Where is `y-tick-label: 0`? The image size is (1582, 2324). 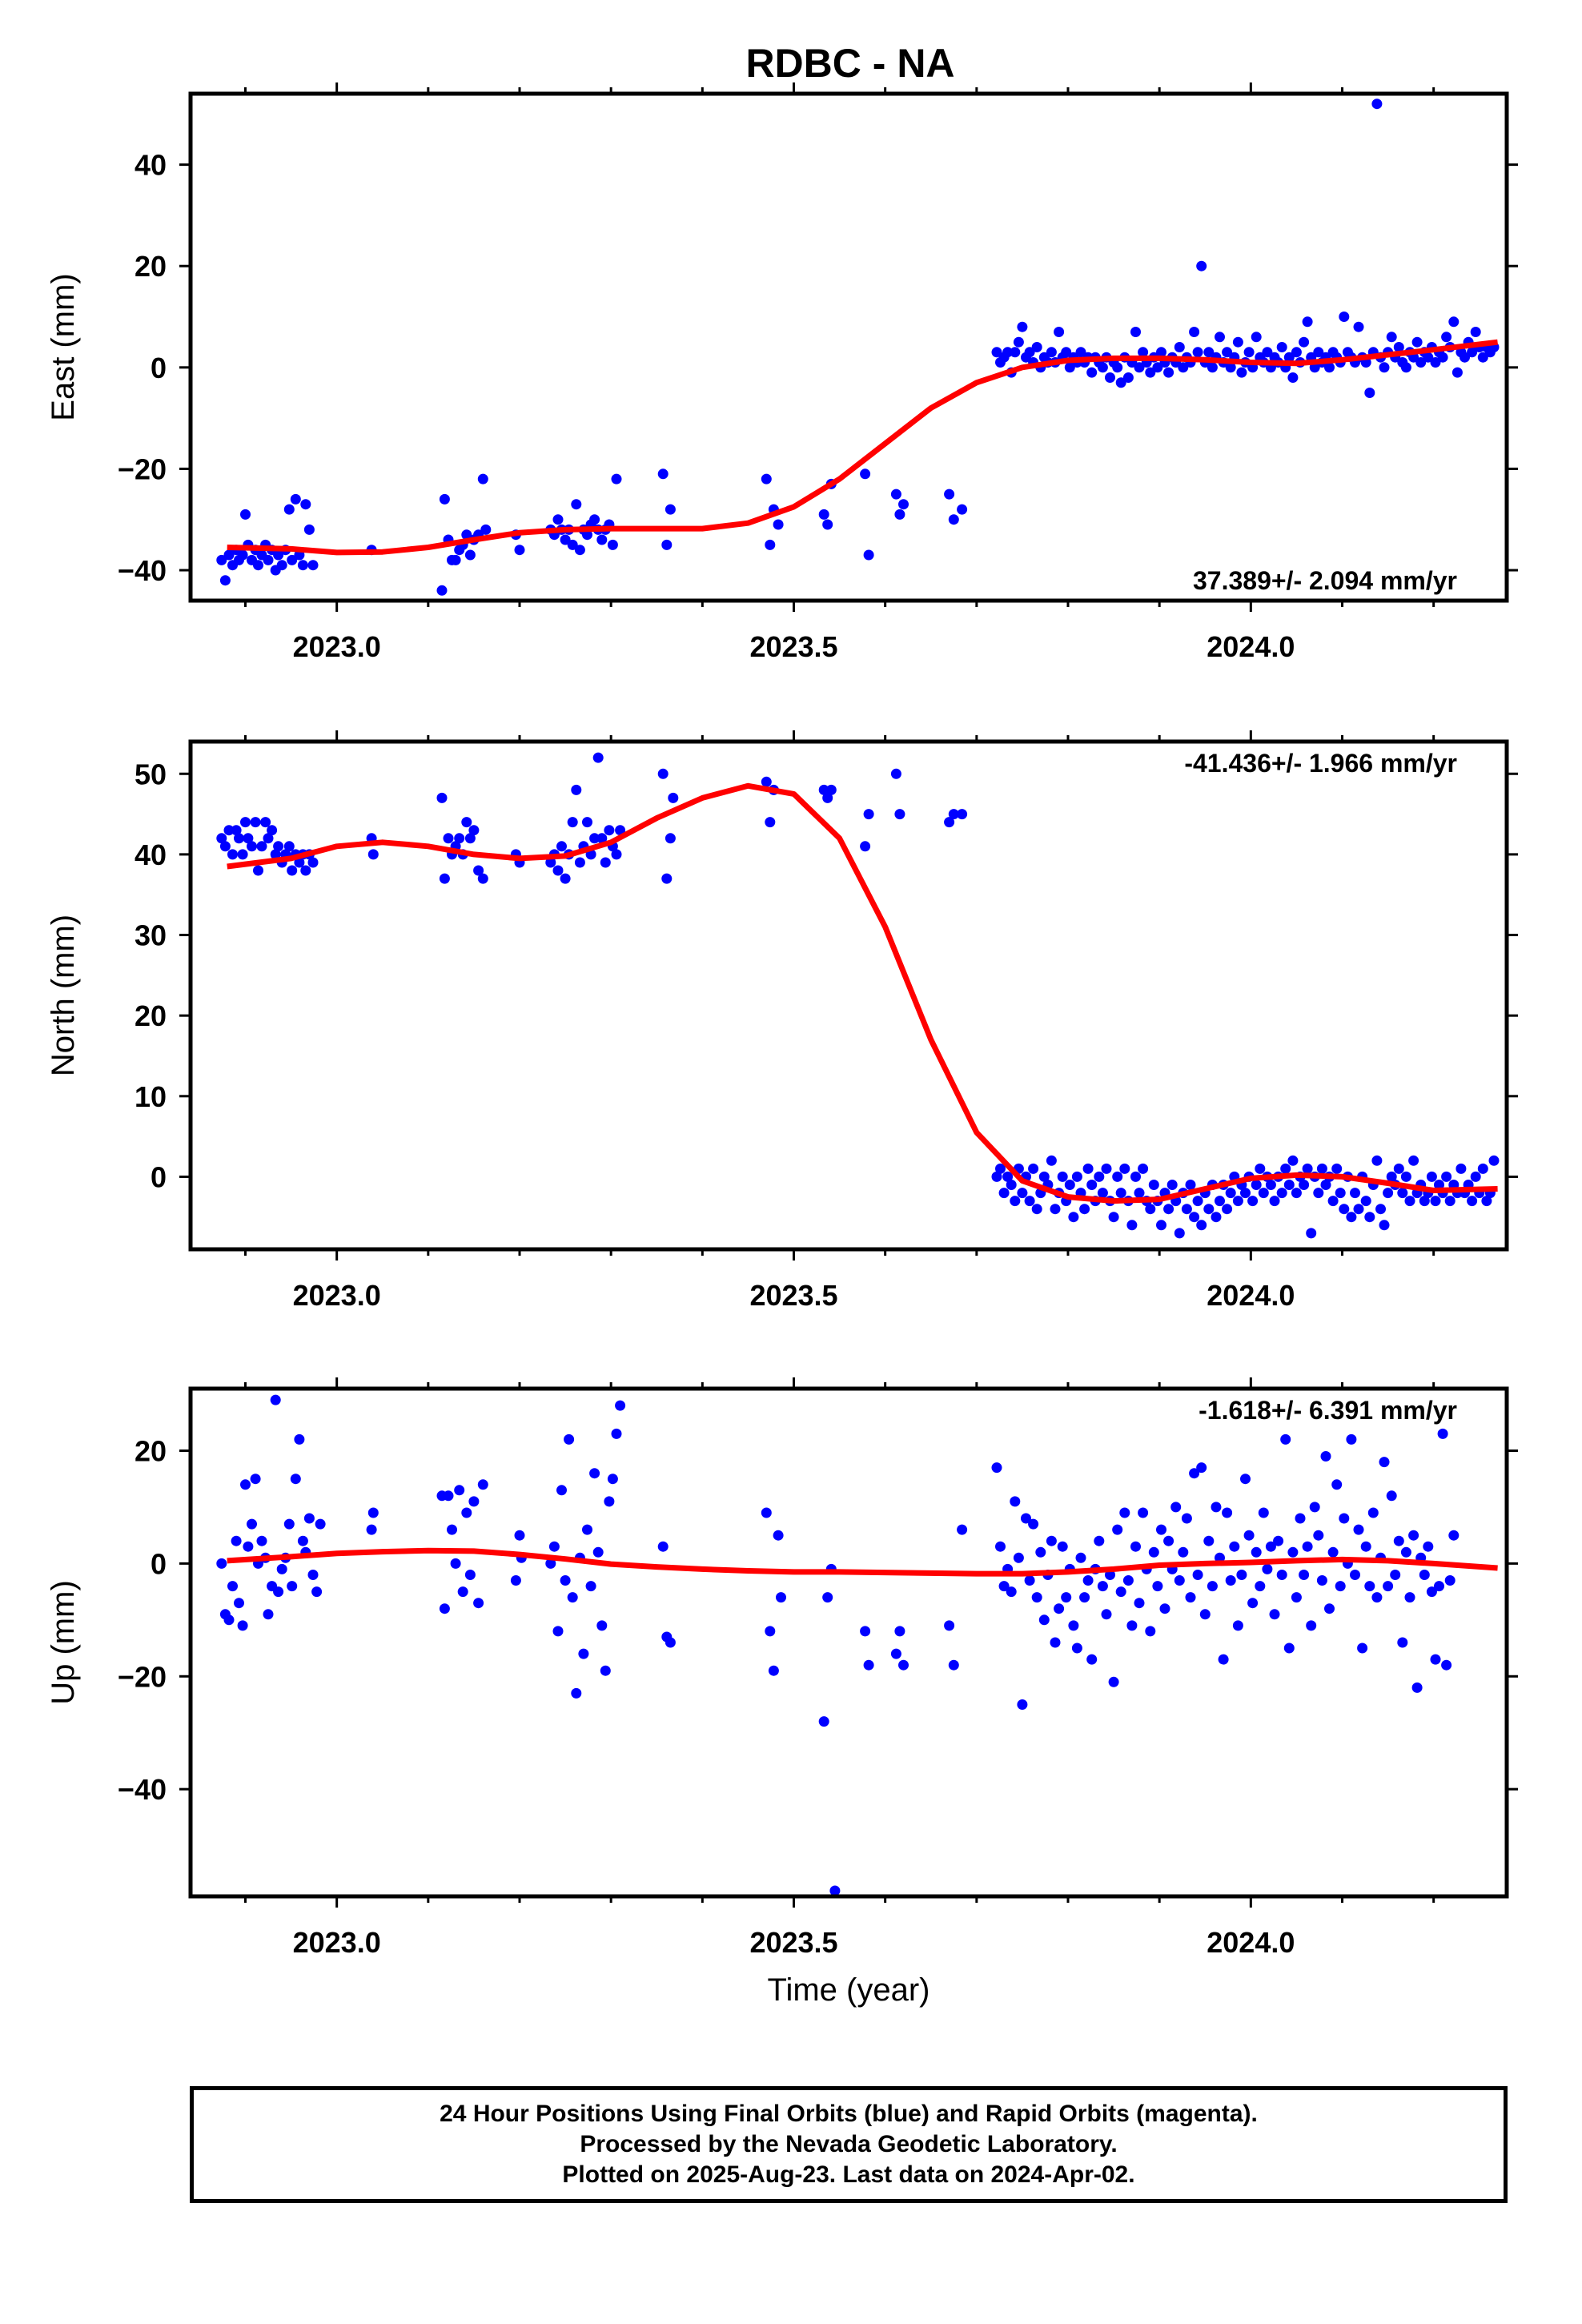 y-tick-label: 0 is located at coordinates (159, 1564).